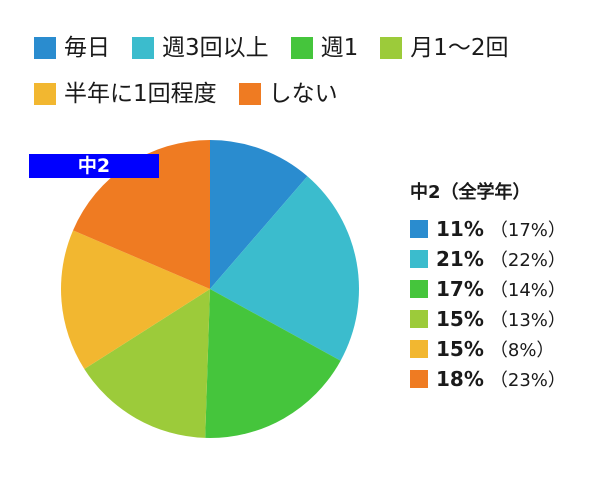 This screenshot has width=600, height=481. I want to click on legend-entry-weekly: 週1, so click(324, 48).